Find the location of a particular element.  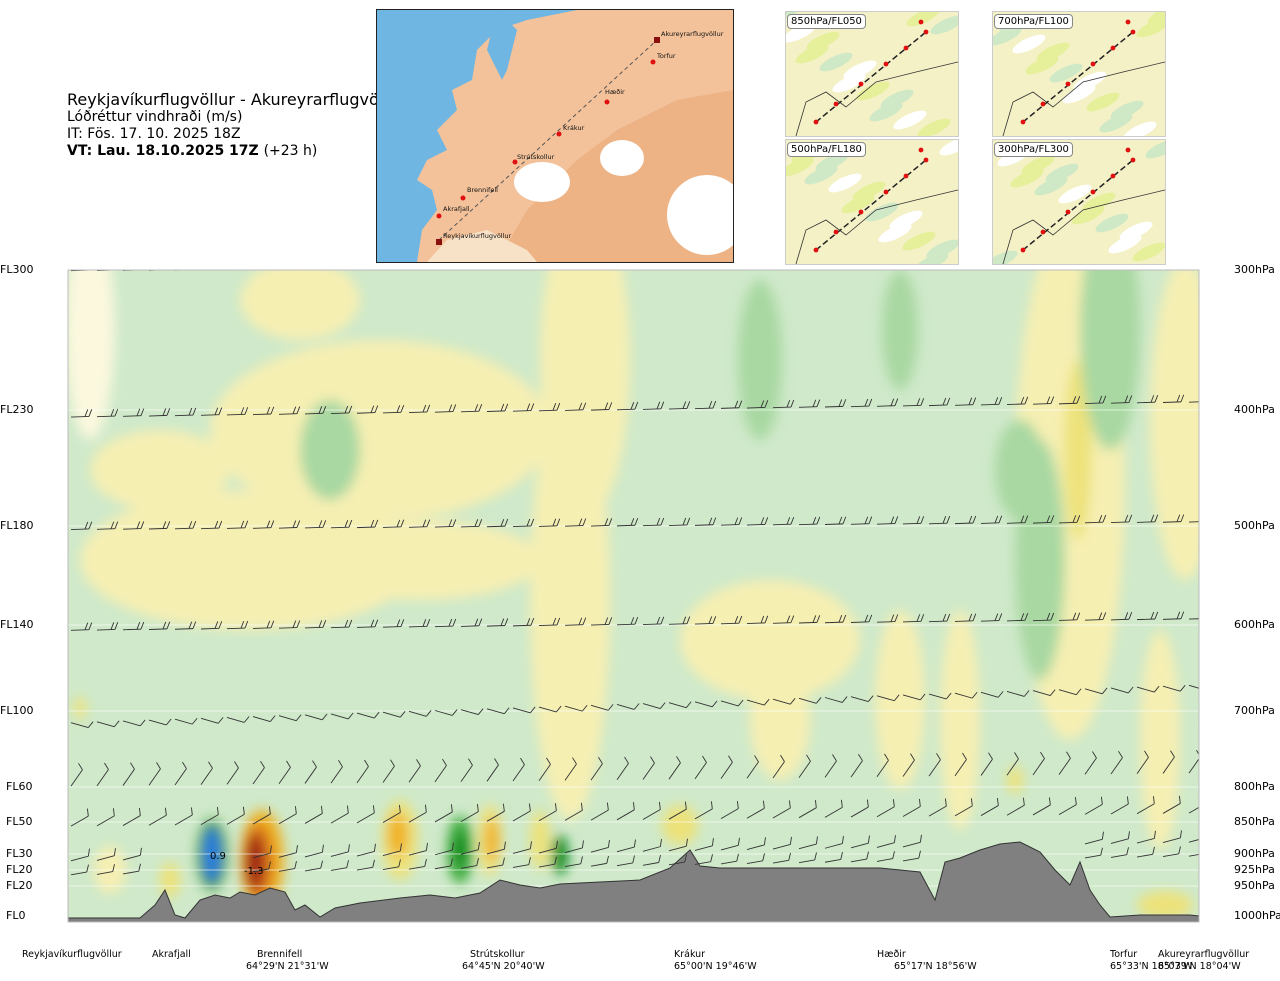

flight-level-label: FL20 is located at coordinates (19, 869).